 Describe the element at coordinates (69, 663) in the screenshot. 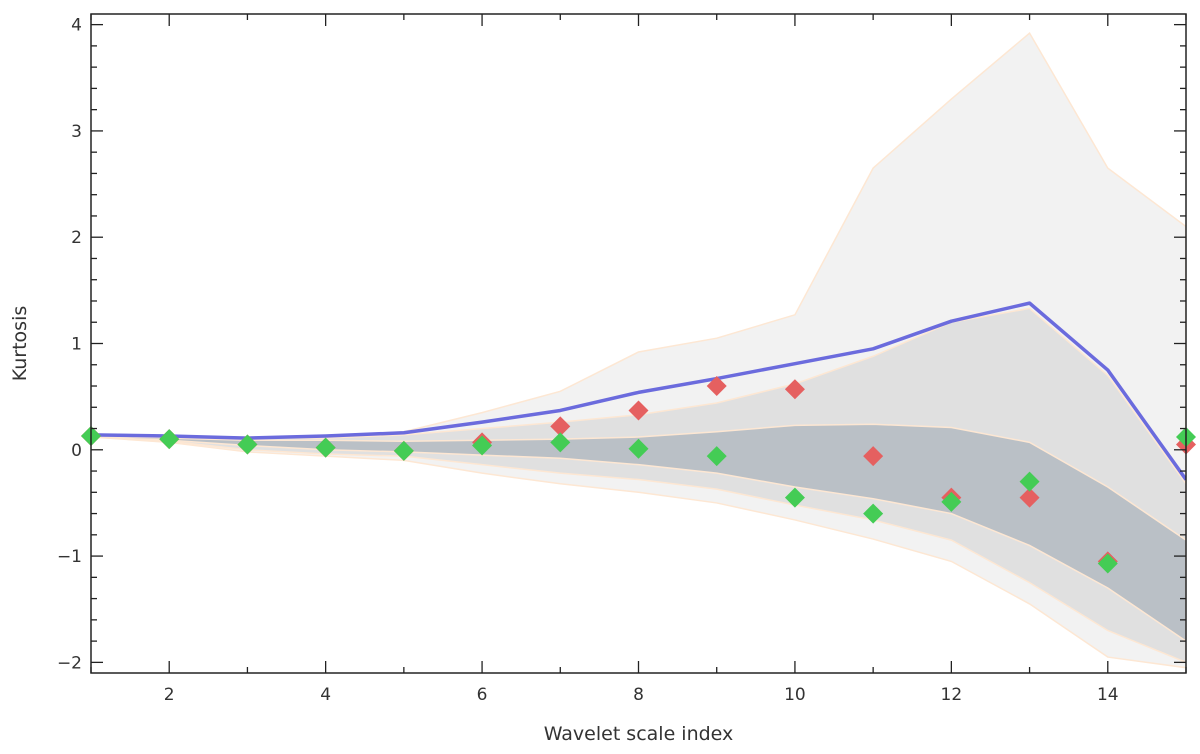

I see `y-tick-label--2: −2` at that location.